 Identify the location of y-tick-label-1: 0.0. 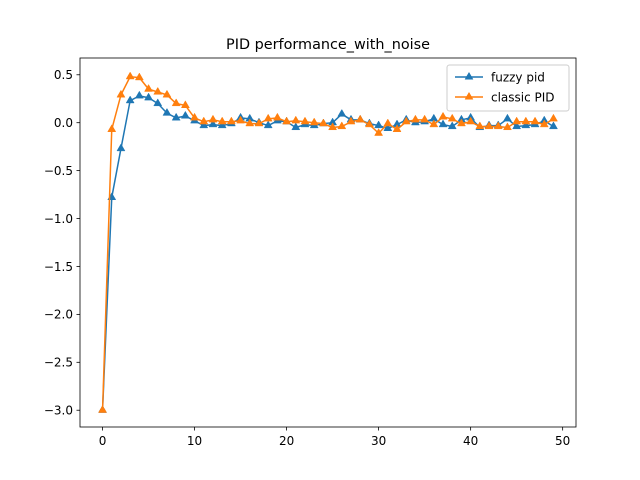
(63, 123).